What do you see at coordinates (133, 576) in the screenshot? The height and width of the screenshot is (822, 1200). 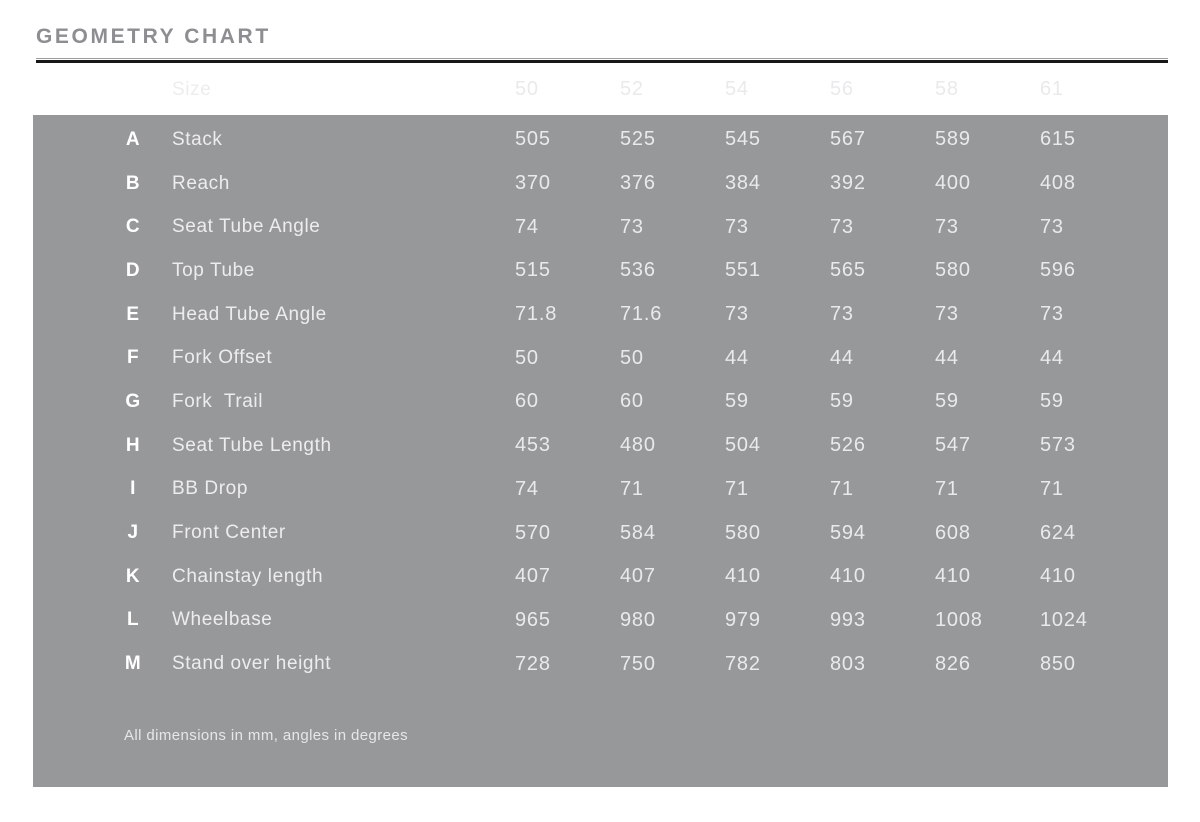 I see `row-letter: K` at bounding box center [133, 576].